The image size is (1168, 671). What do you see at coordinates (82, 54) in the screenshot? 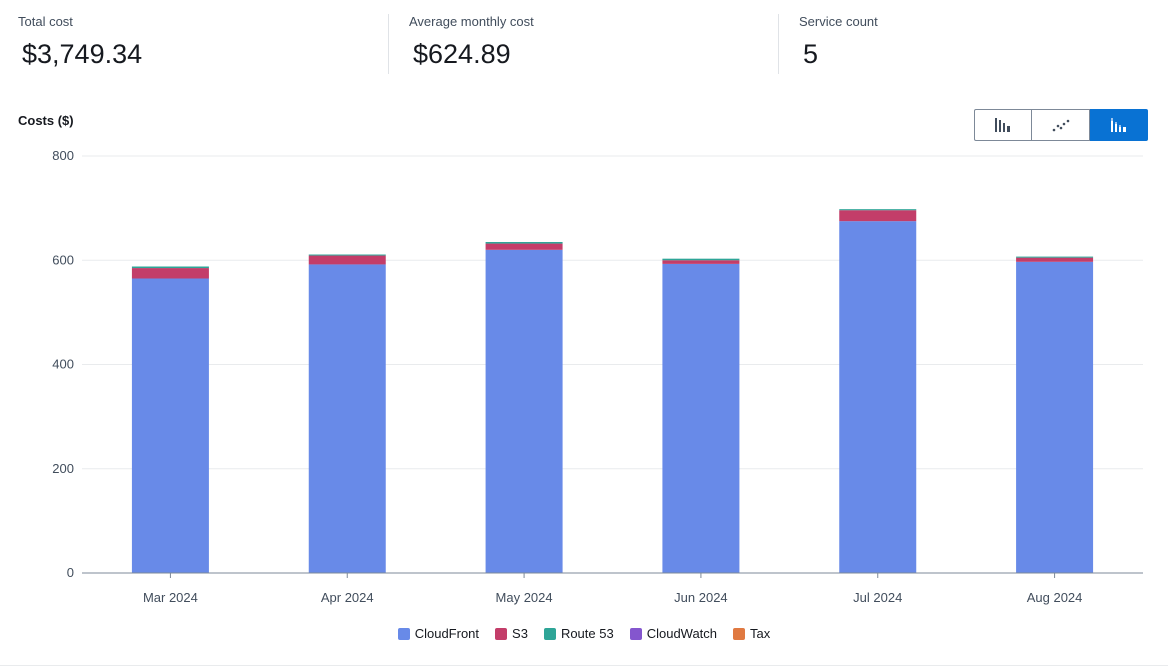
I see `total-cost-value: $3,749.34` at bounding box center [82, 54].